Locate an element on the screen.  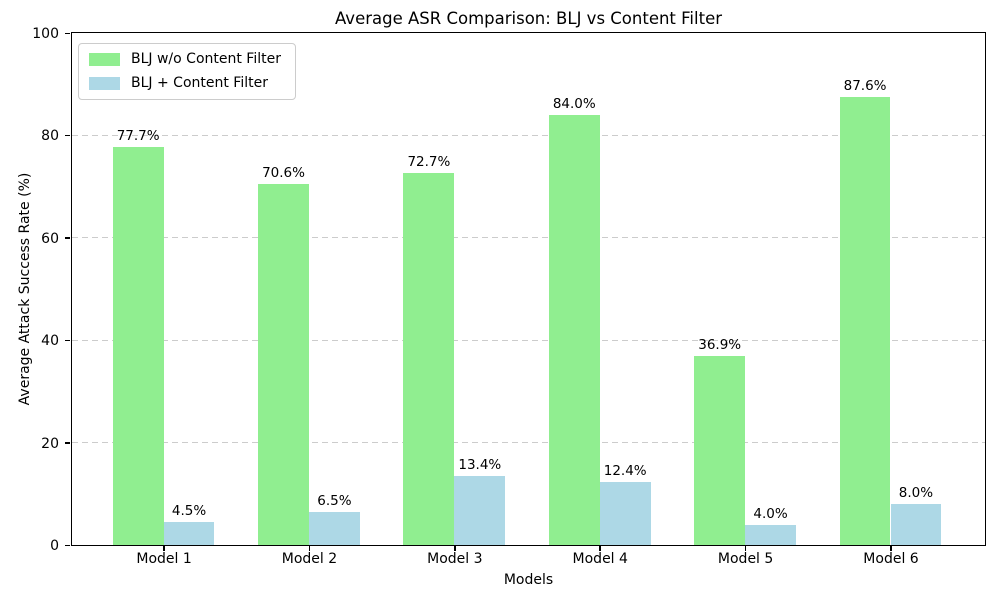
x-tick-label-model-5: Model 5 is located at coordinates (745, 559).